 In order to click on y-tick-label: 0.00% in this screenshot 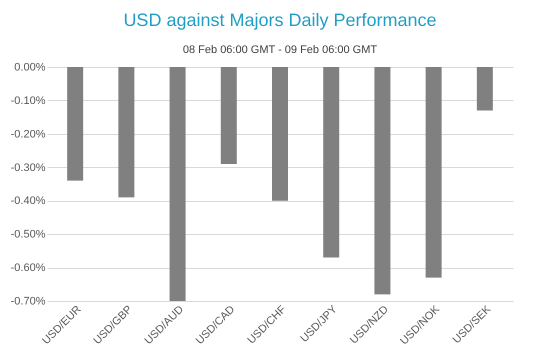, I will do `click(30, 68)`.